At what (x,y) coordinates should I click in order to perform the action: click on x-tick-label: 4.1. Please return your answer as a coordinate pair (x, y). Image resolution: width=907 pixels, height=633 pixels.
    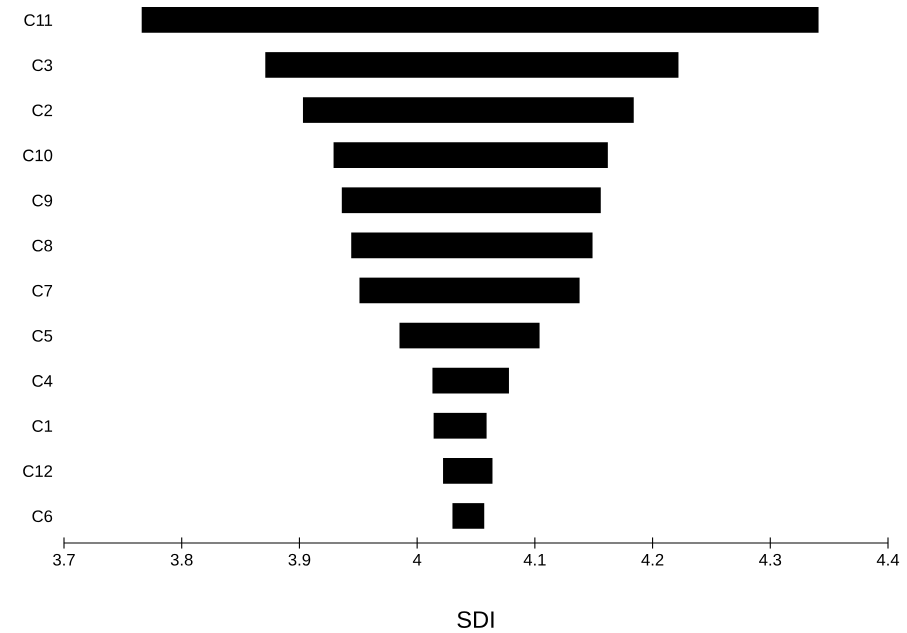
    Looking at the image, I should click on (535, 560).